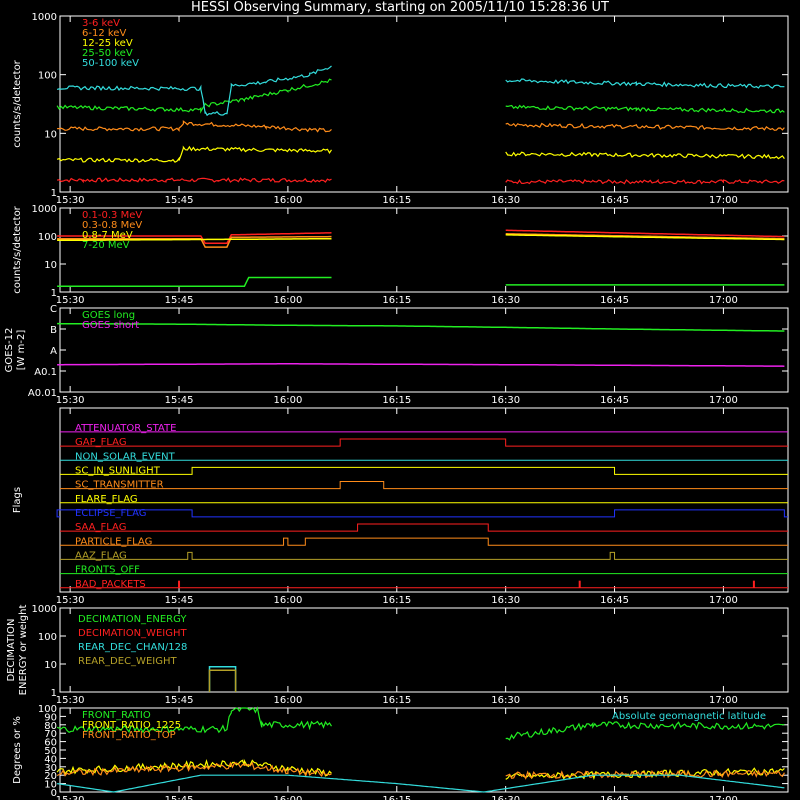  Describe the element at coordinates (119, 485) in the screenshot. I see `flag-label: SC_TRANSMITTER` at that location.